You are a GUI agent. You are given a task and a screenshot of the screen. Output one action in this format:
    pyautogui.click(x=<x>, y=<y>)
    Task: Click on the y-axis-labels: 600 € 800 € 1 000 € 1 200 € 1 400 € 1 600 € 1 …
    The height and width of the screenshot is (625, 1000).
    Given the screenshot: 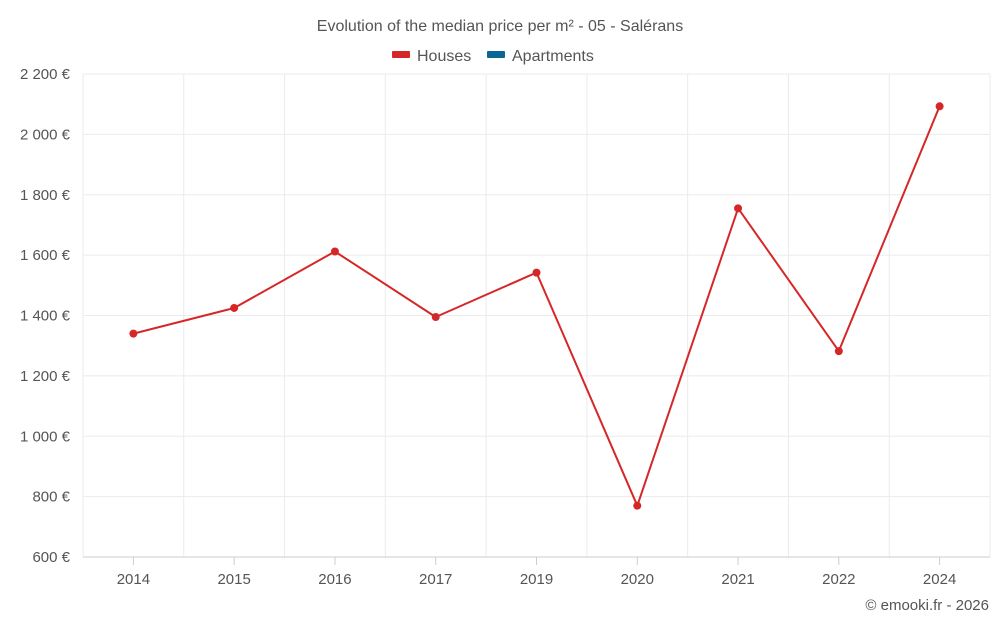 What is the action you would take?
    pyautogui.click(x=45, y=316)
    